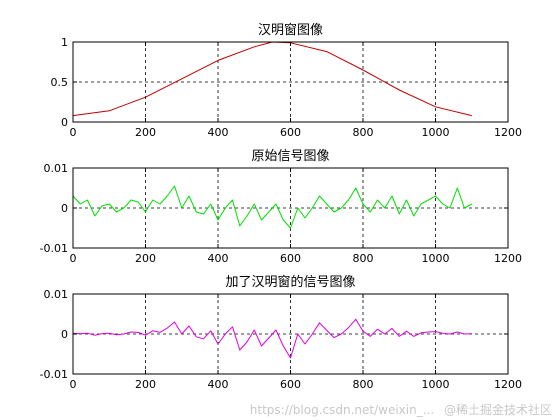 The width and height of the screenshot is (560, 420). I want to click on y-tick-label: 0.5, so click(60, 82).